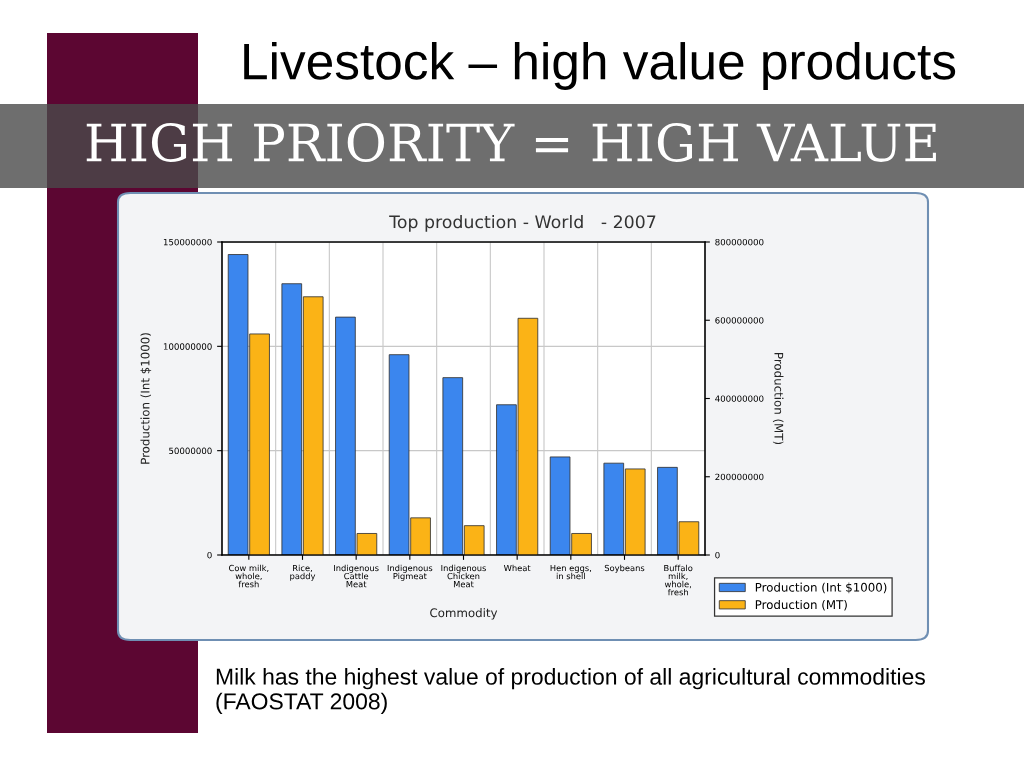 The width and height of the screenshot is (1024, 768). What do you see at coordinates (410, 572) in the screenshot?
I see `x-tick-label: Indigenous Pigmeat` at bounding box center [410, 572].